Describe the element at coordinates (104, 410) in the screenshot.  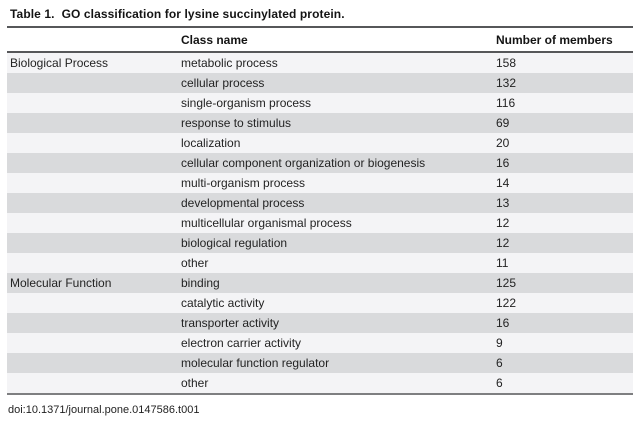
I see `doi-text: doi:10.1371/journal.pone.0147586.t001` at that location.